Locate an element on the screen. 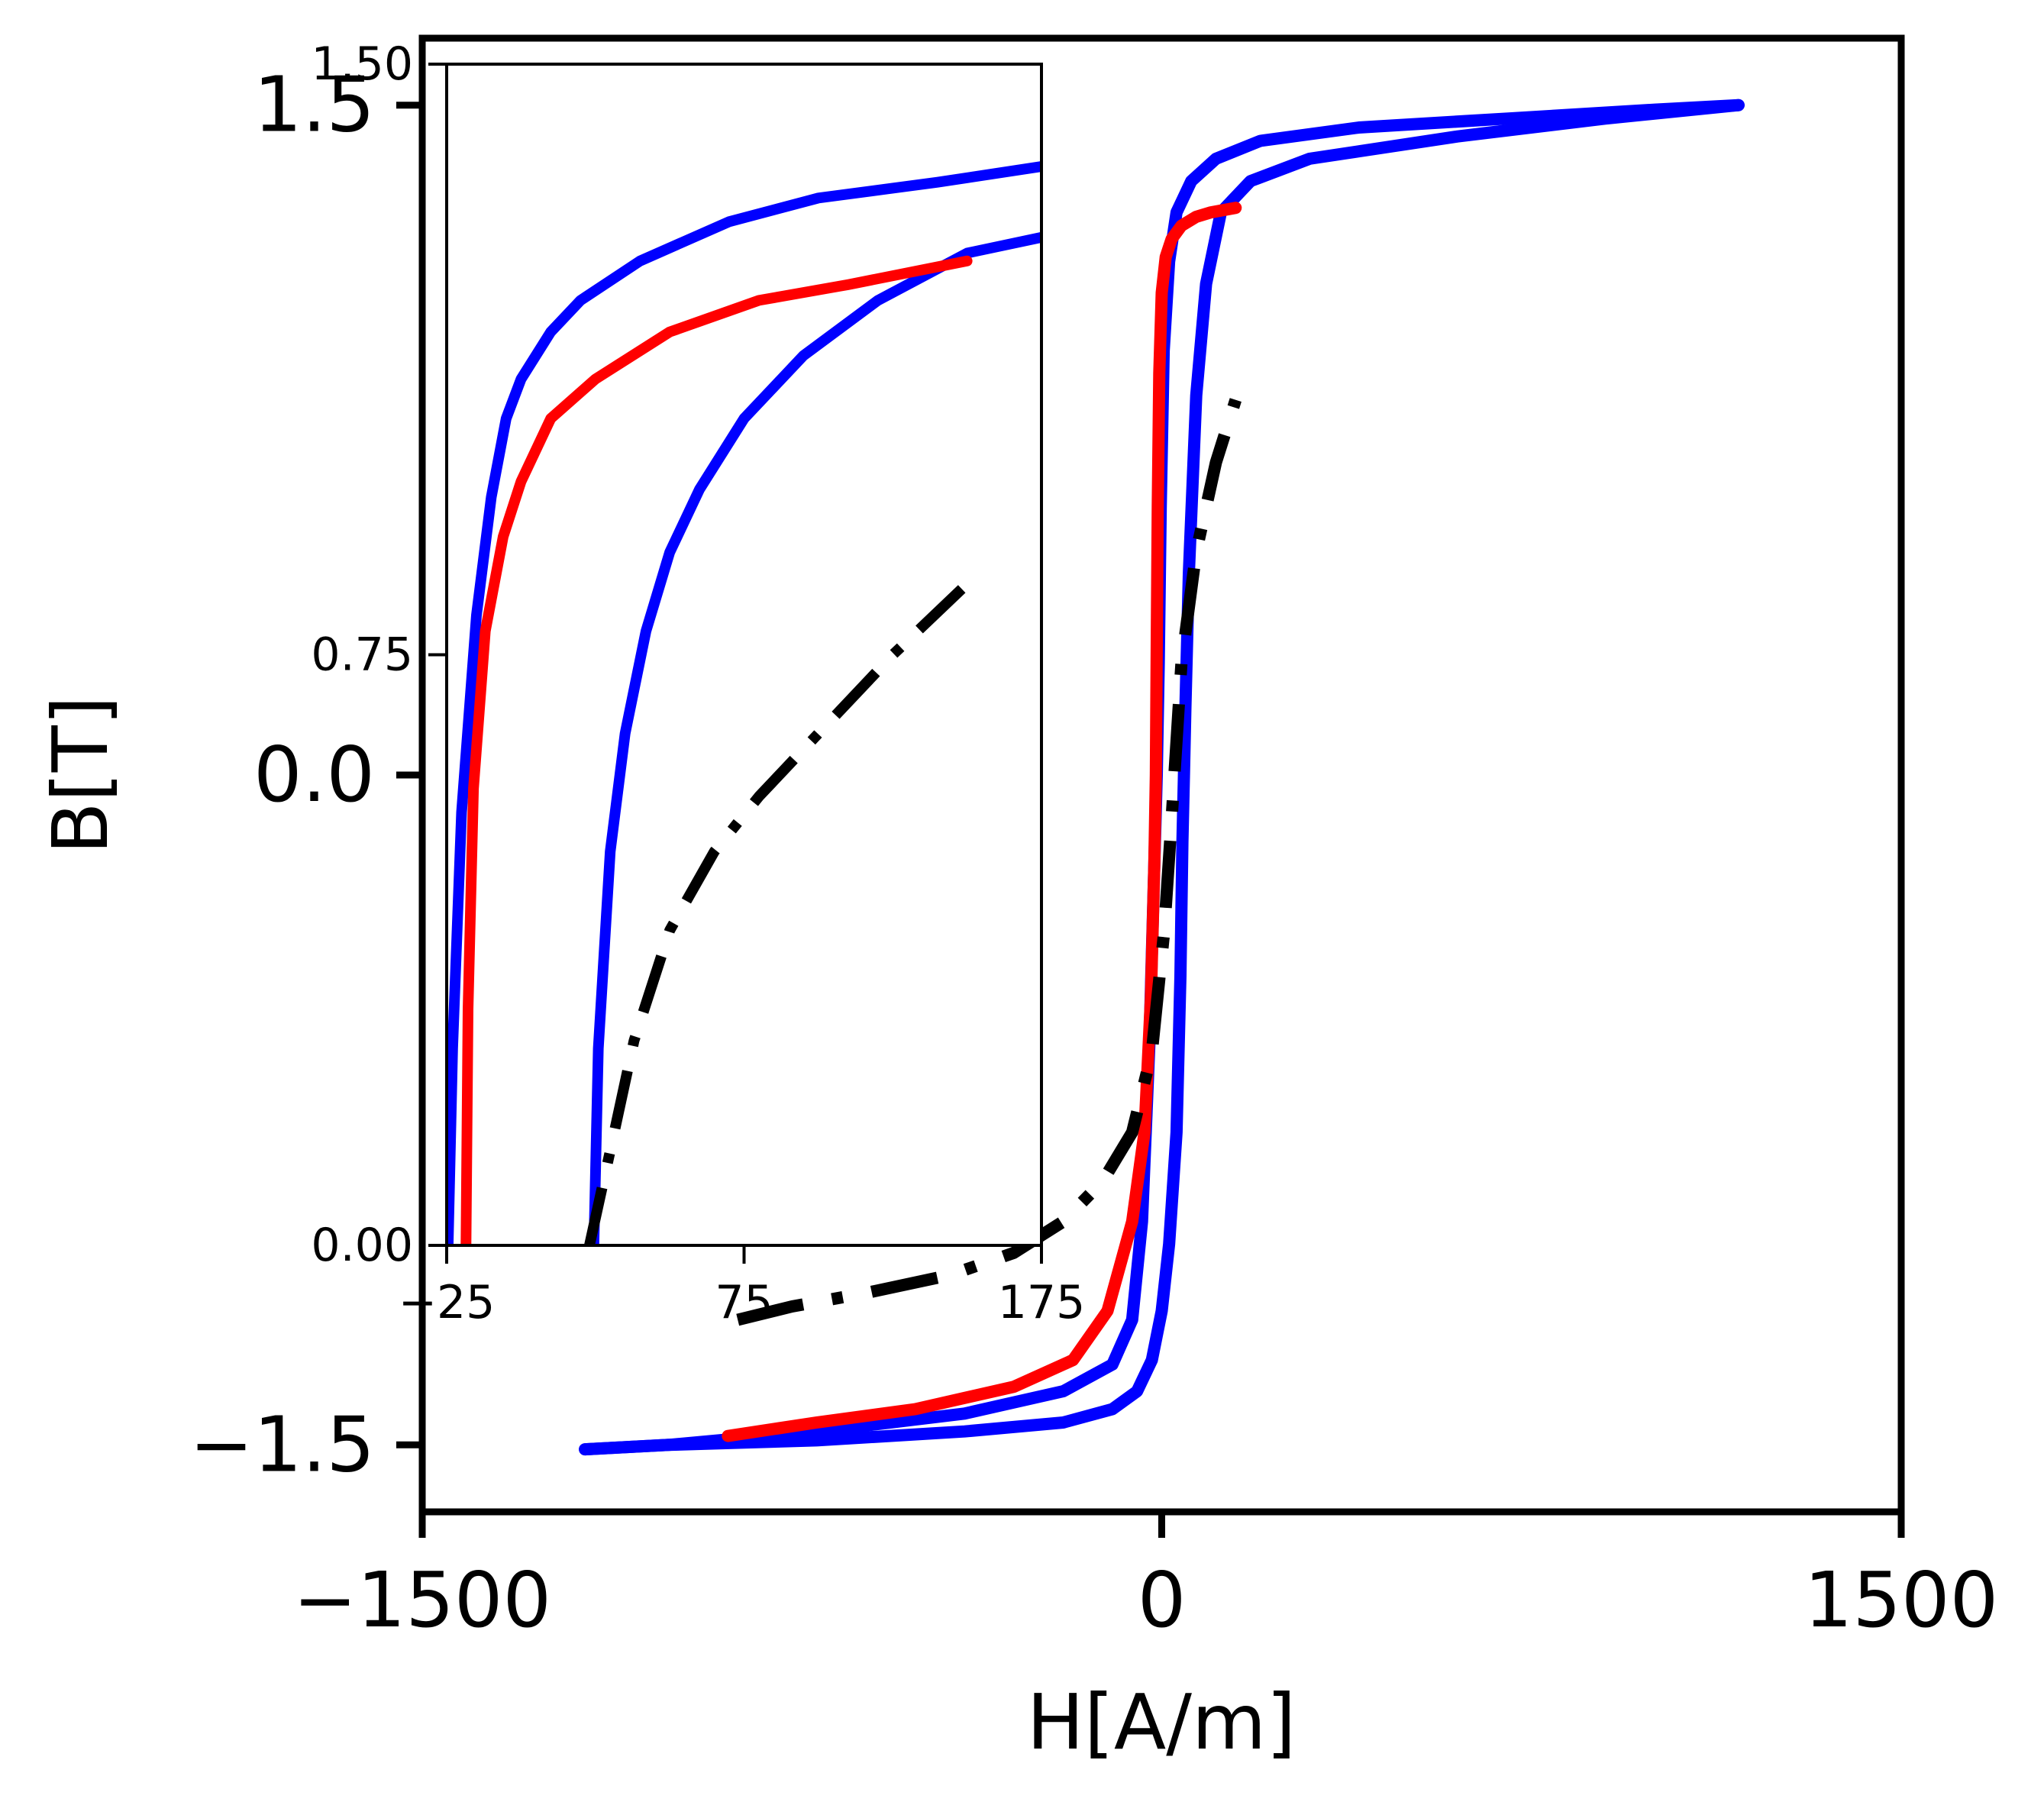 This screenshot has width=2044, height=1802. main-x-tick-label: 0 is located at coordinates (1162, 1600).